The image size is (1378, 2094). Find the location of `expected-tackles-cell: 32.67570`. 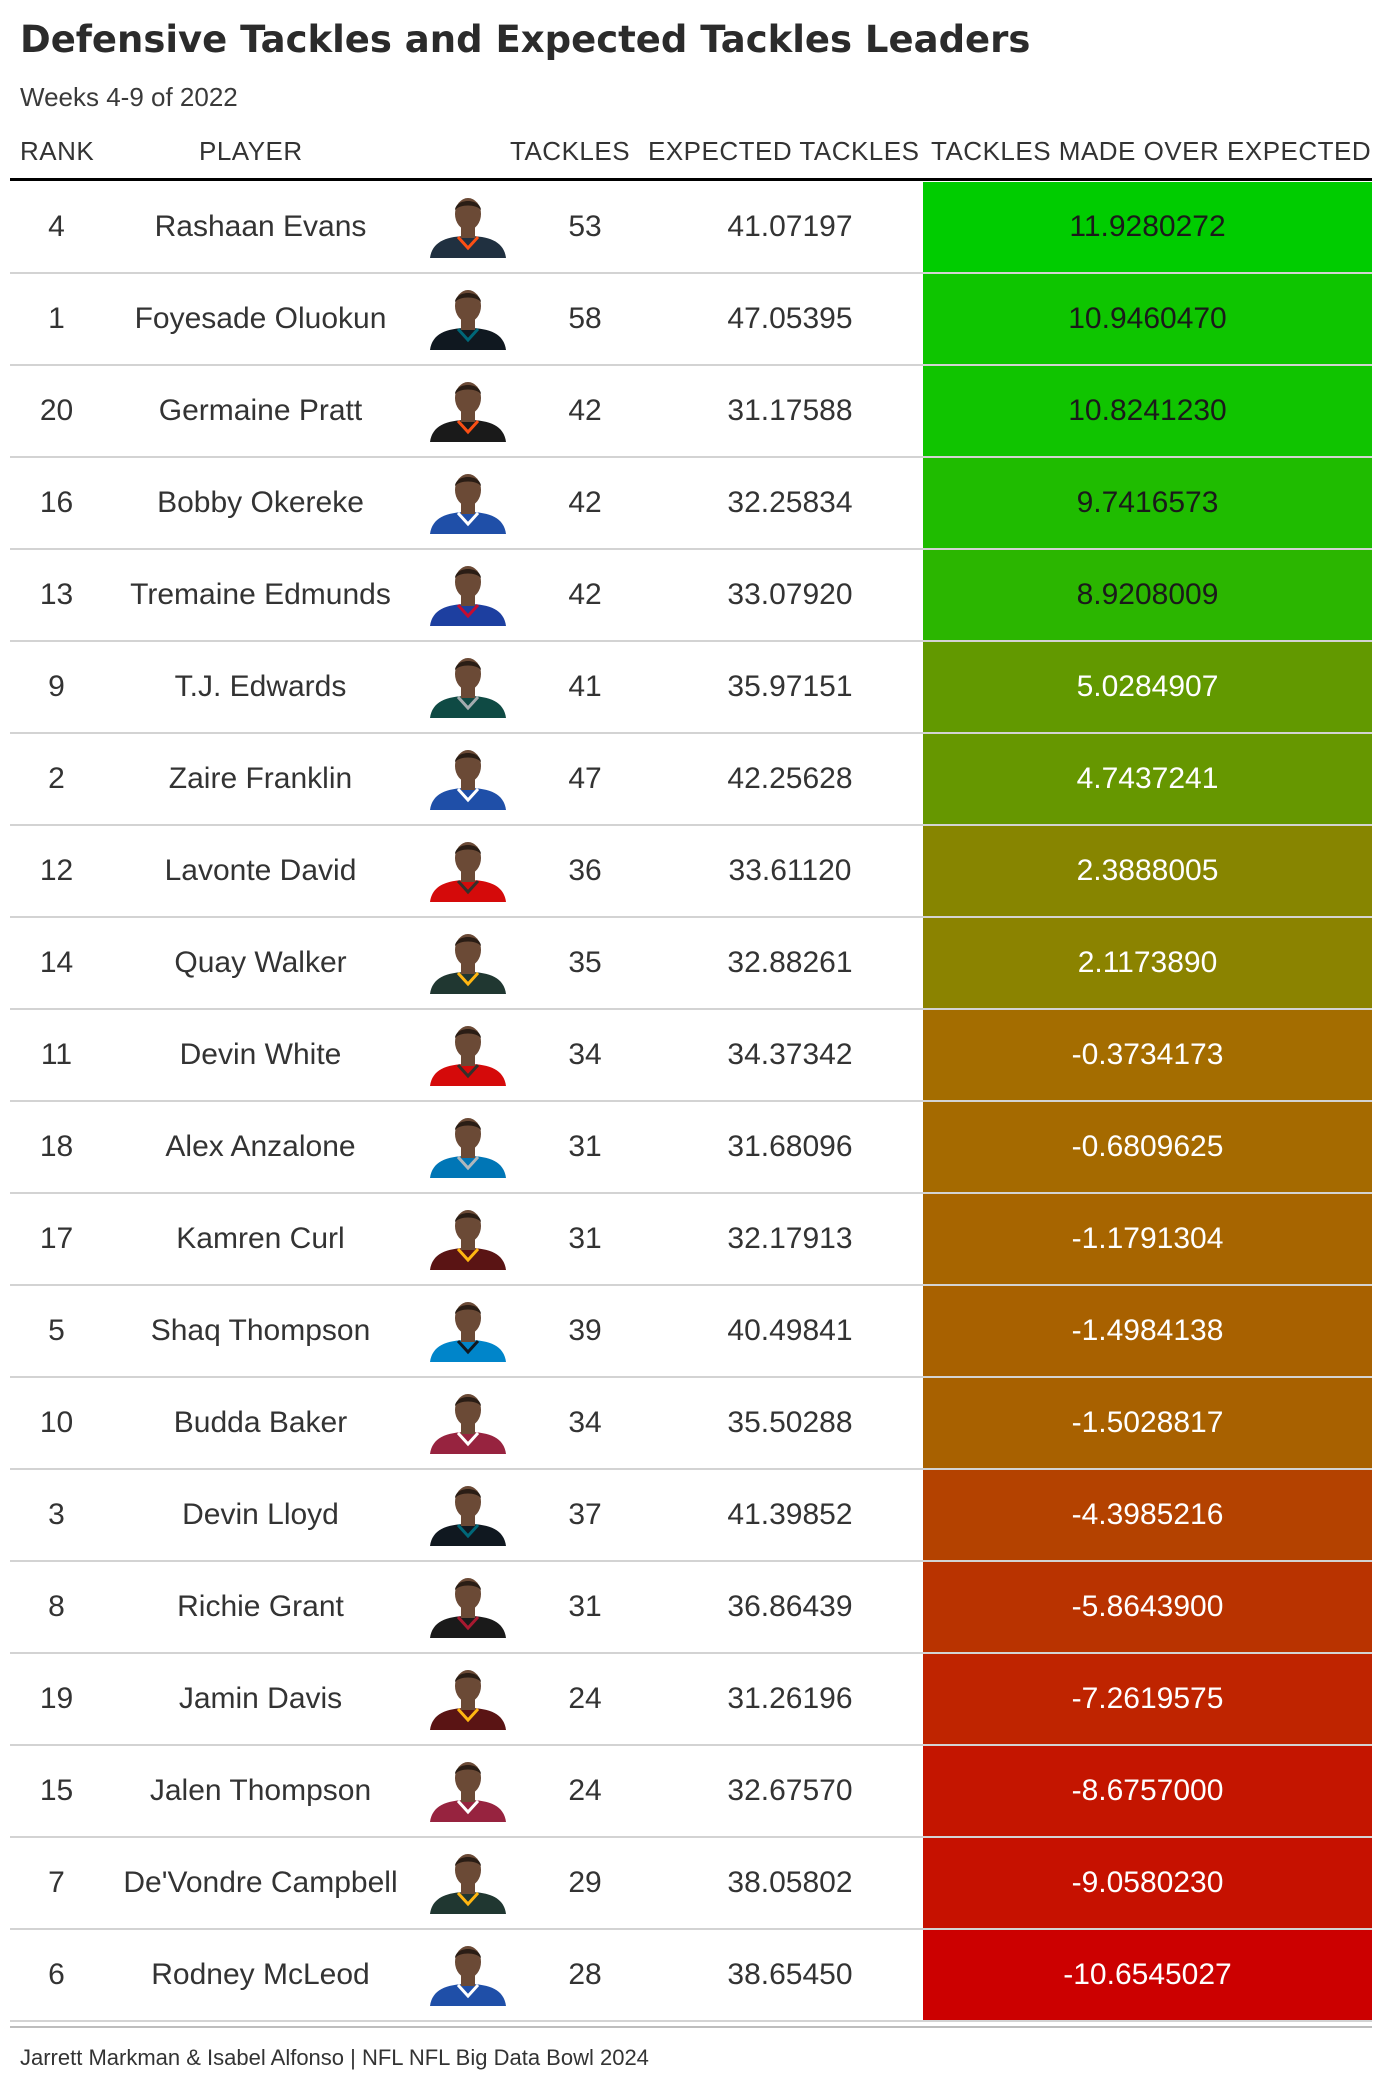

expected-tackles-cell: 32.67570 is located at coordinates (790, 1790).